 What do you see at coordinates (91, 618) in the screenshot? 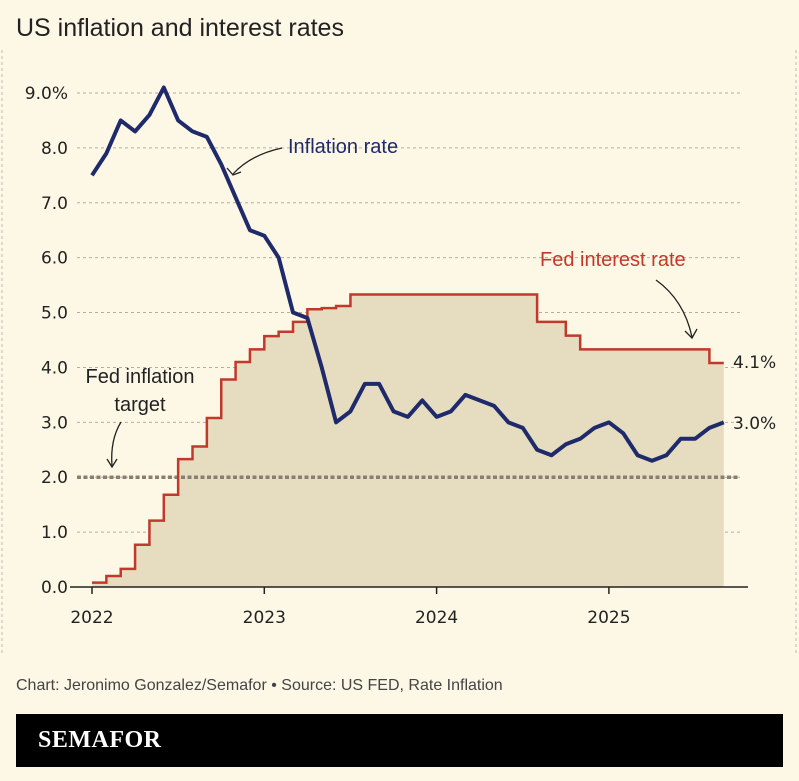
I see `x-tick-label: 2022` at bounding box center [91, 618].